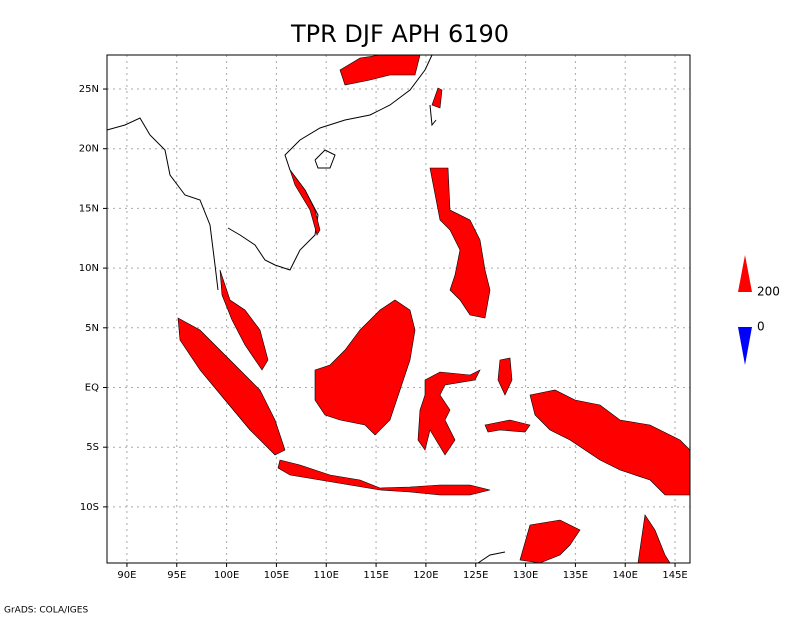 The image size is (800, 618). I want to click on y-tick-label: 10S, so click(89, 507).